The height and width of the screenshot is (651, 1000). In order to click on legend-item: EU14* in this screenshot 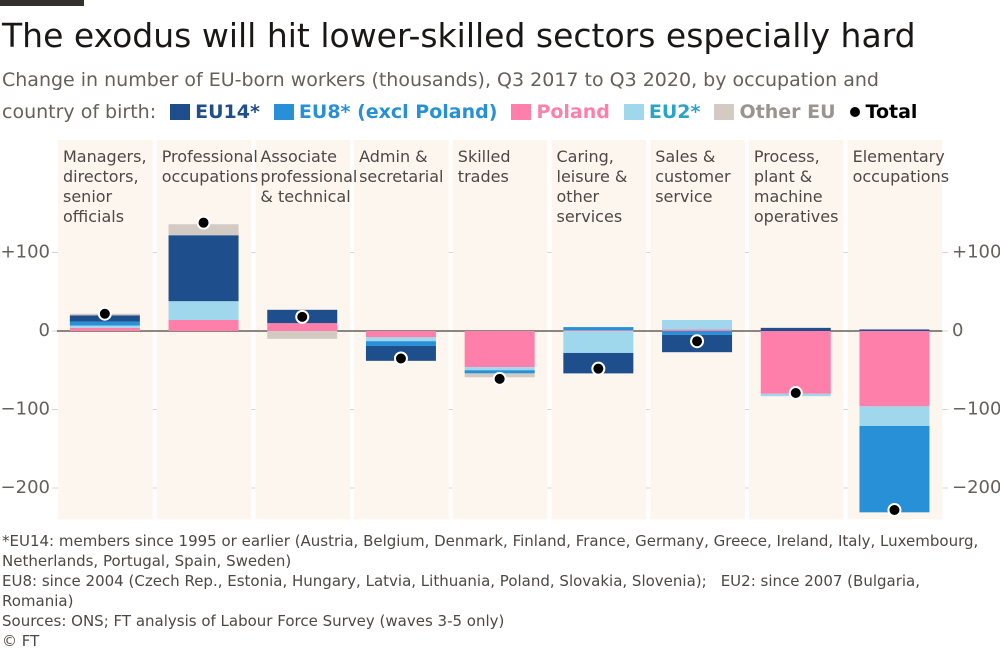, I will do `click(215, 112)`.